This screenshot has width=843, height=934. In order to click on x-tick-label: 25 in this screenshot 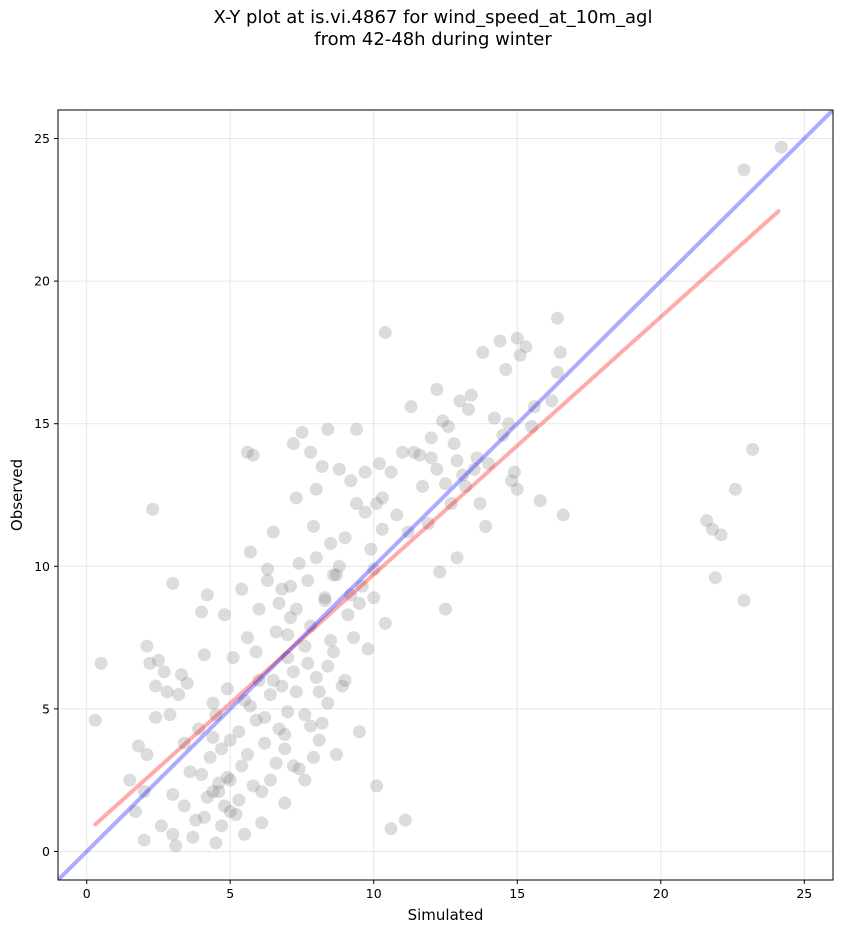, I will do `click(804, 893)`.